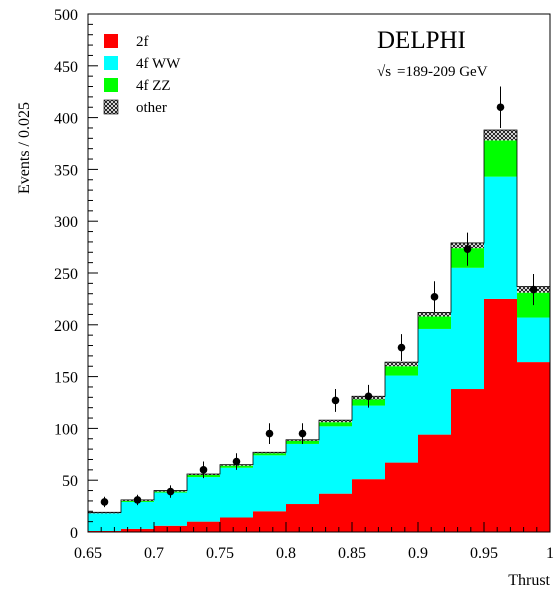 The height and width of the screenshot is (598, 559). Describe the element at coordinates (66, 119) in the screenshot. I see `y-tick-label: 400` at that location.